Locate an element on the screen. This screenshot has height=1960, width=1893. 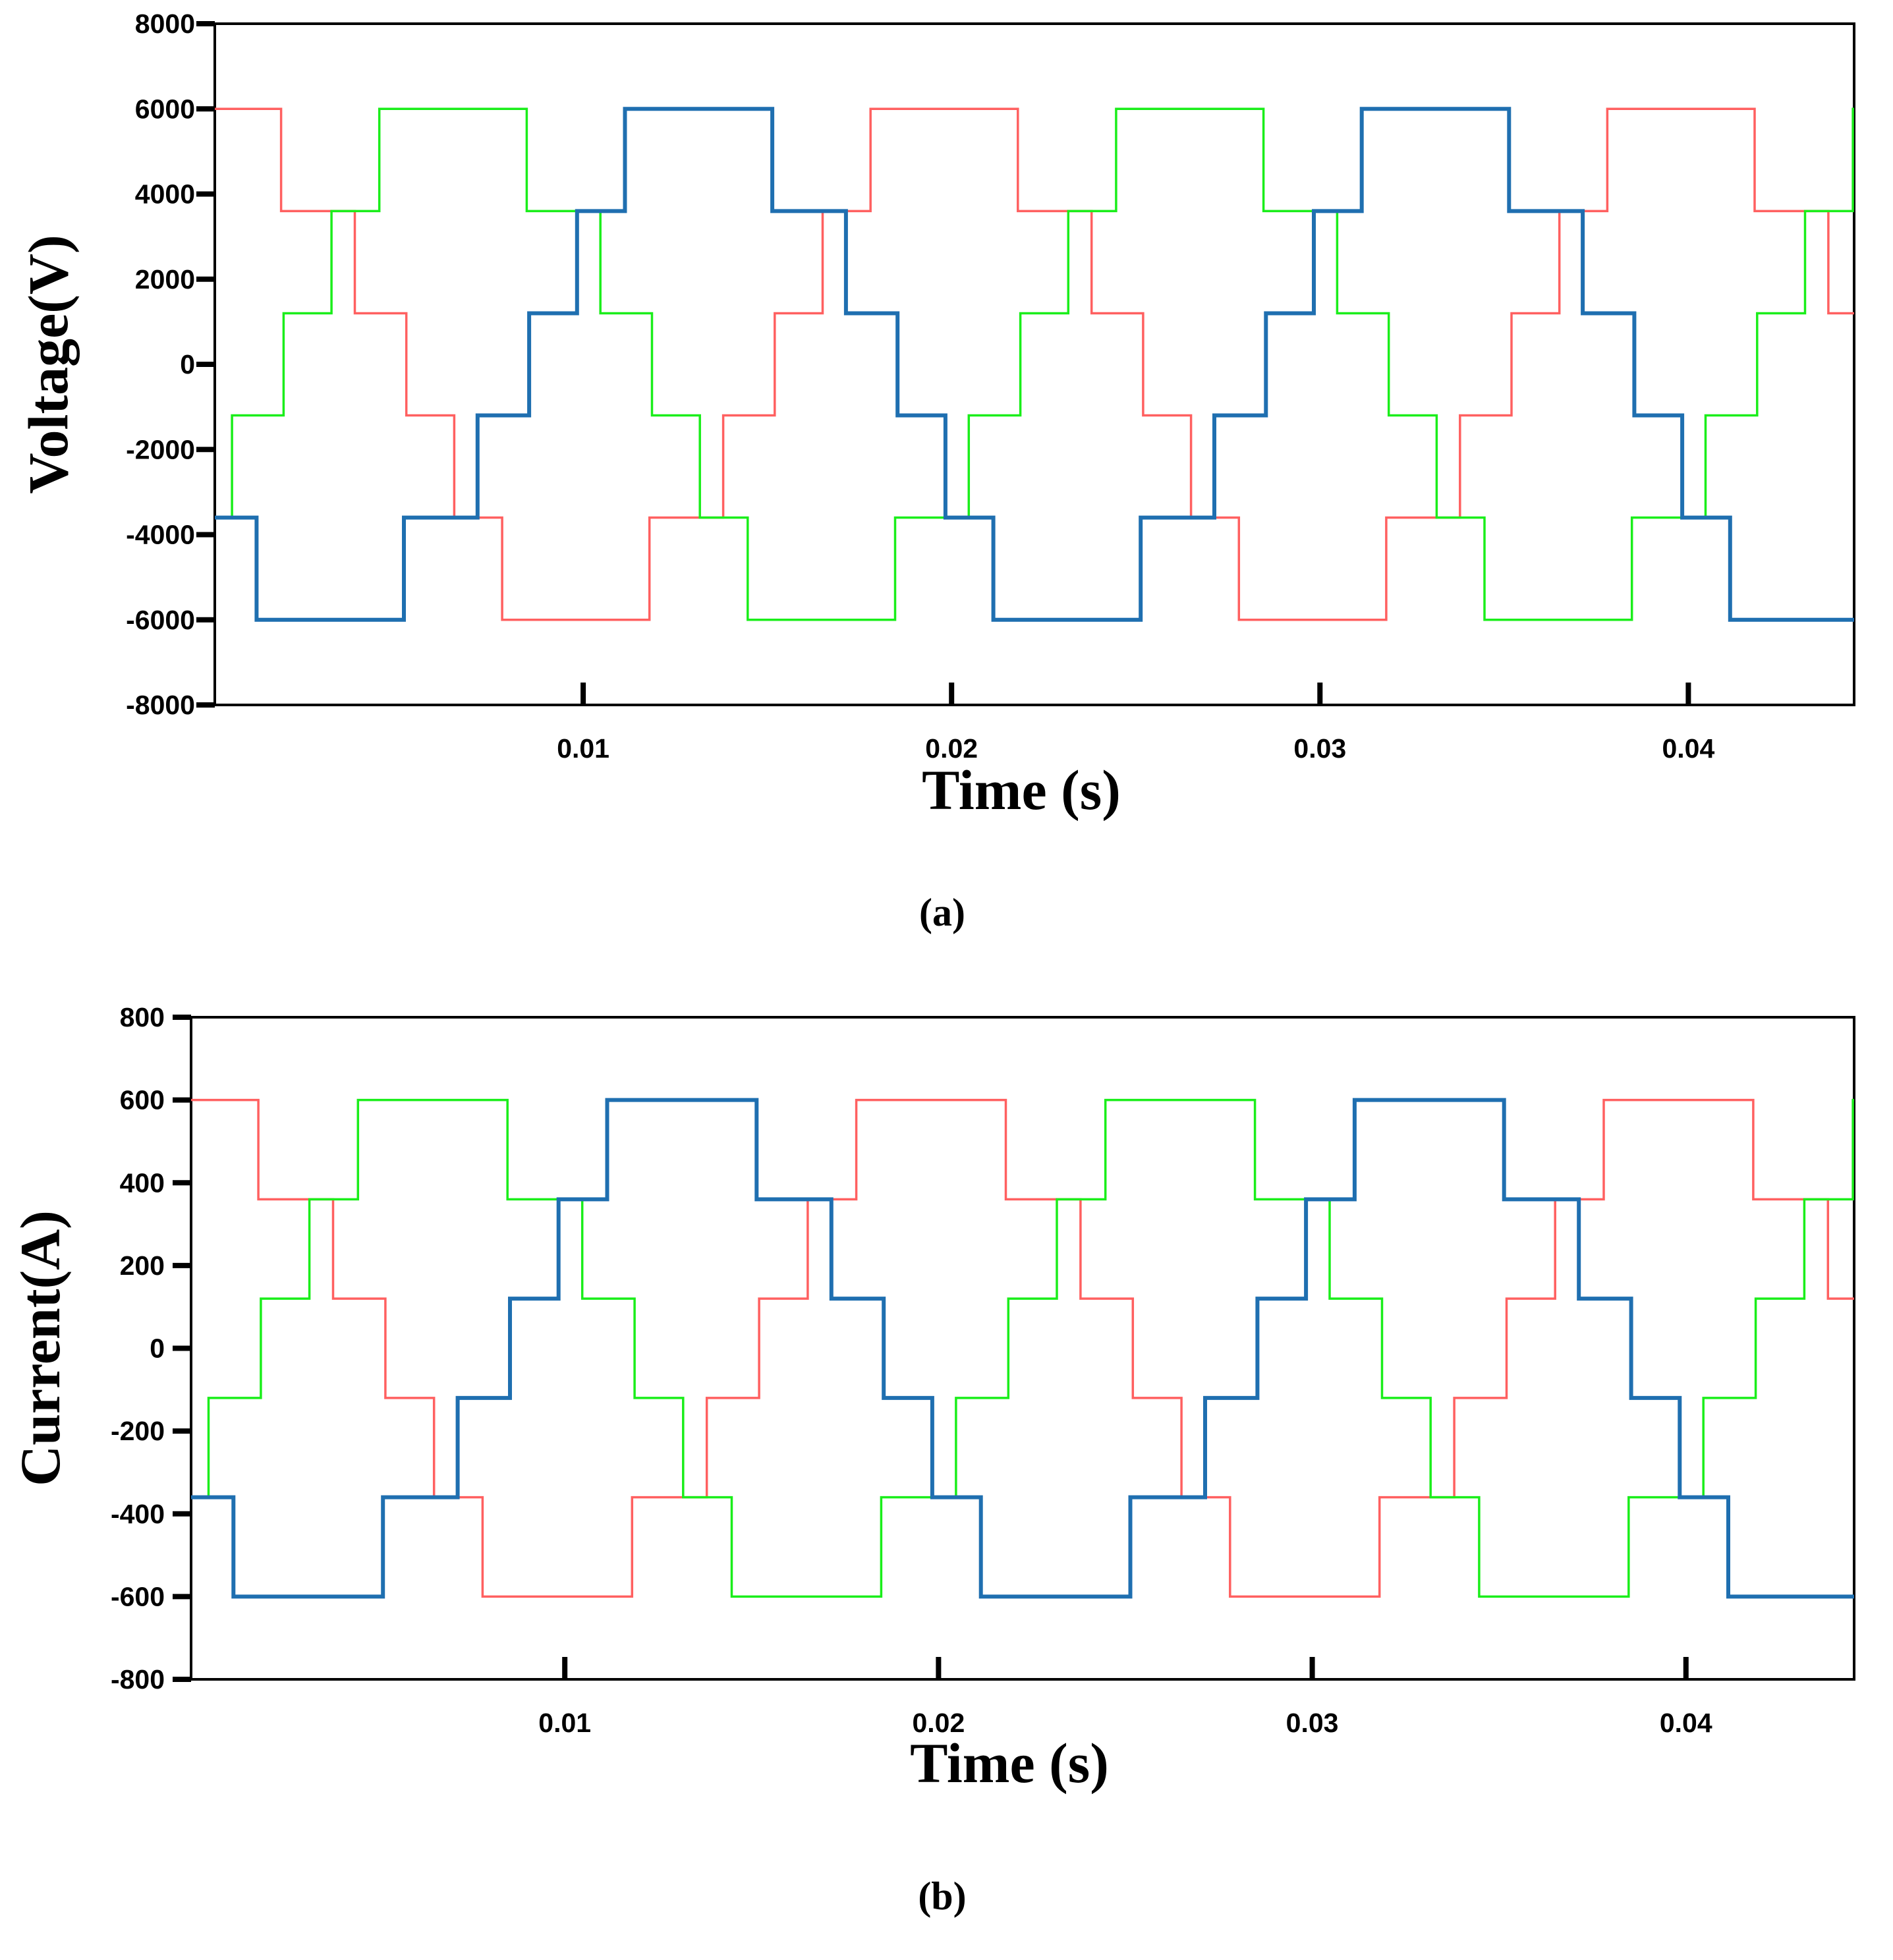
y-axis-title: Current(A) is located at coordinates (40, 1348).